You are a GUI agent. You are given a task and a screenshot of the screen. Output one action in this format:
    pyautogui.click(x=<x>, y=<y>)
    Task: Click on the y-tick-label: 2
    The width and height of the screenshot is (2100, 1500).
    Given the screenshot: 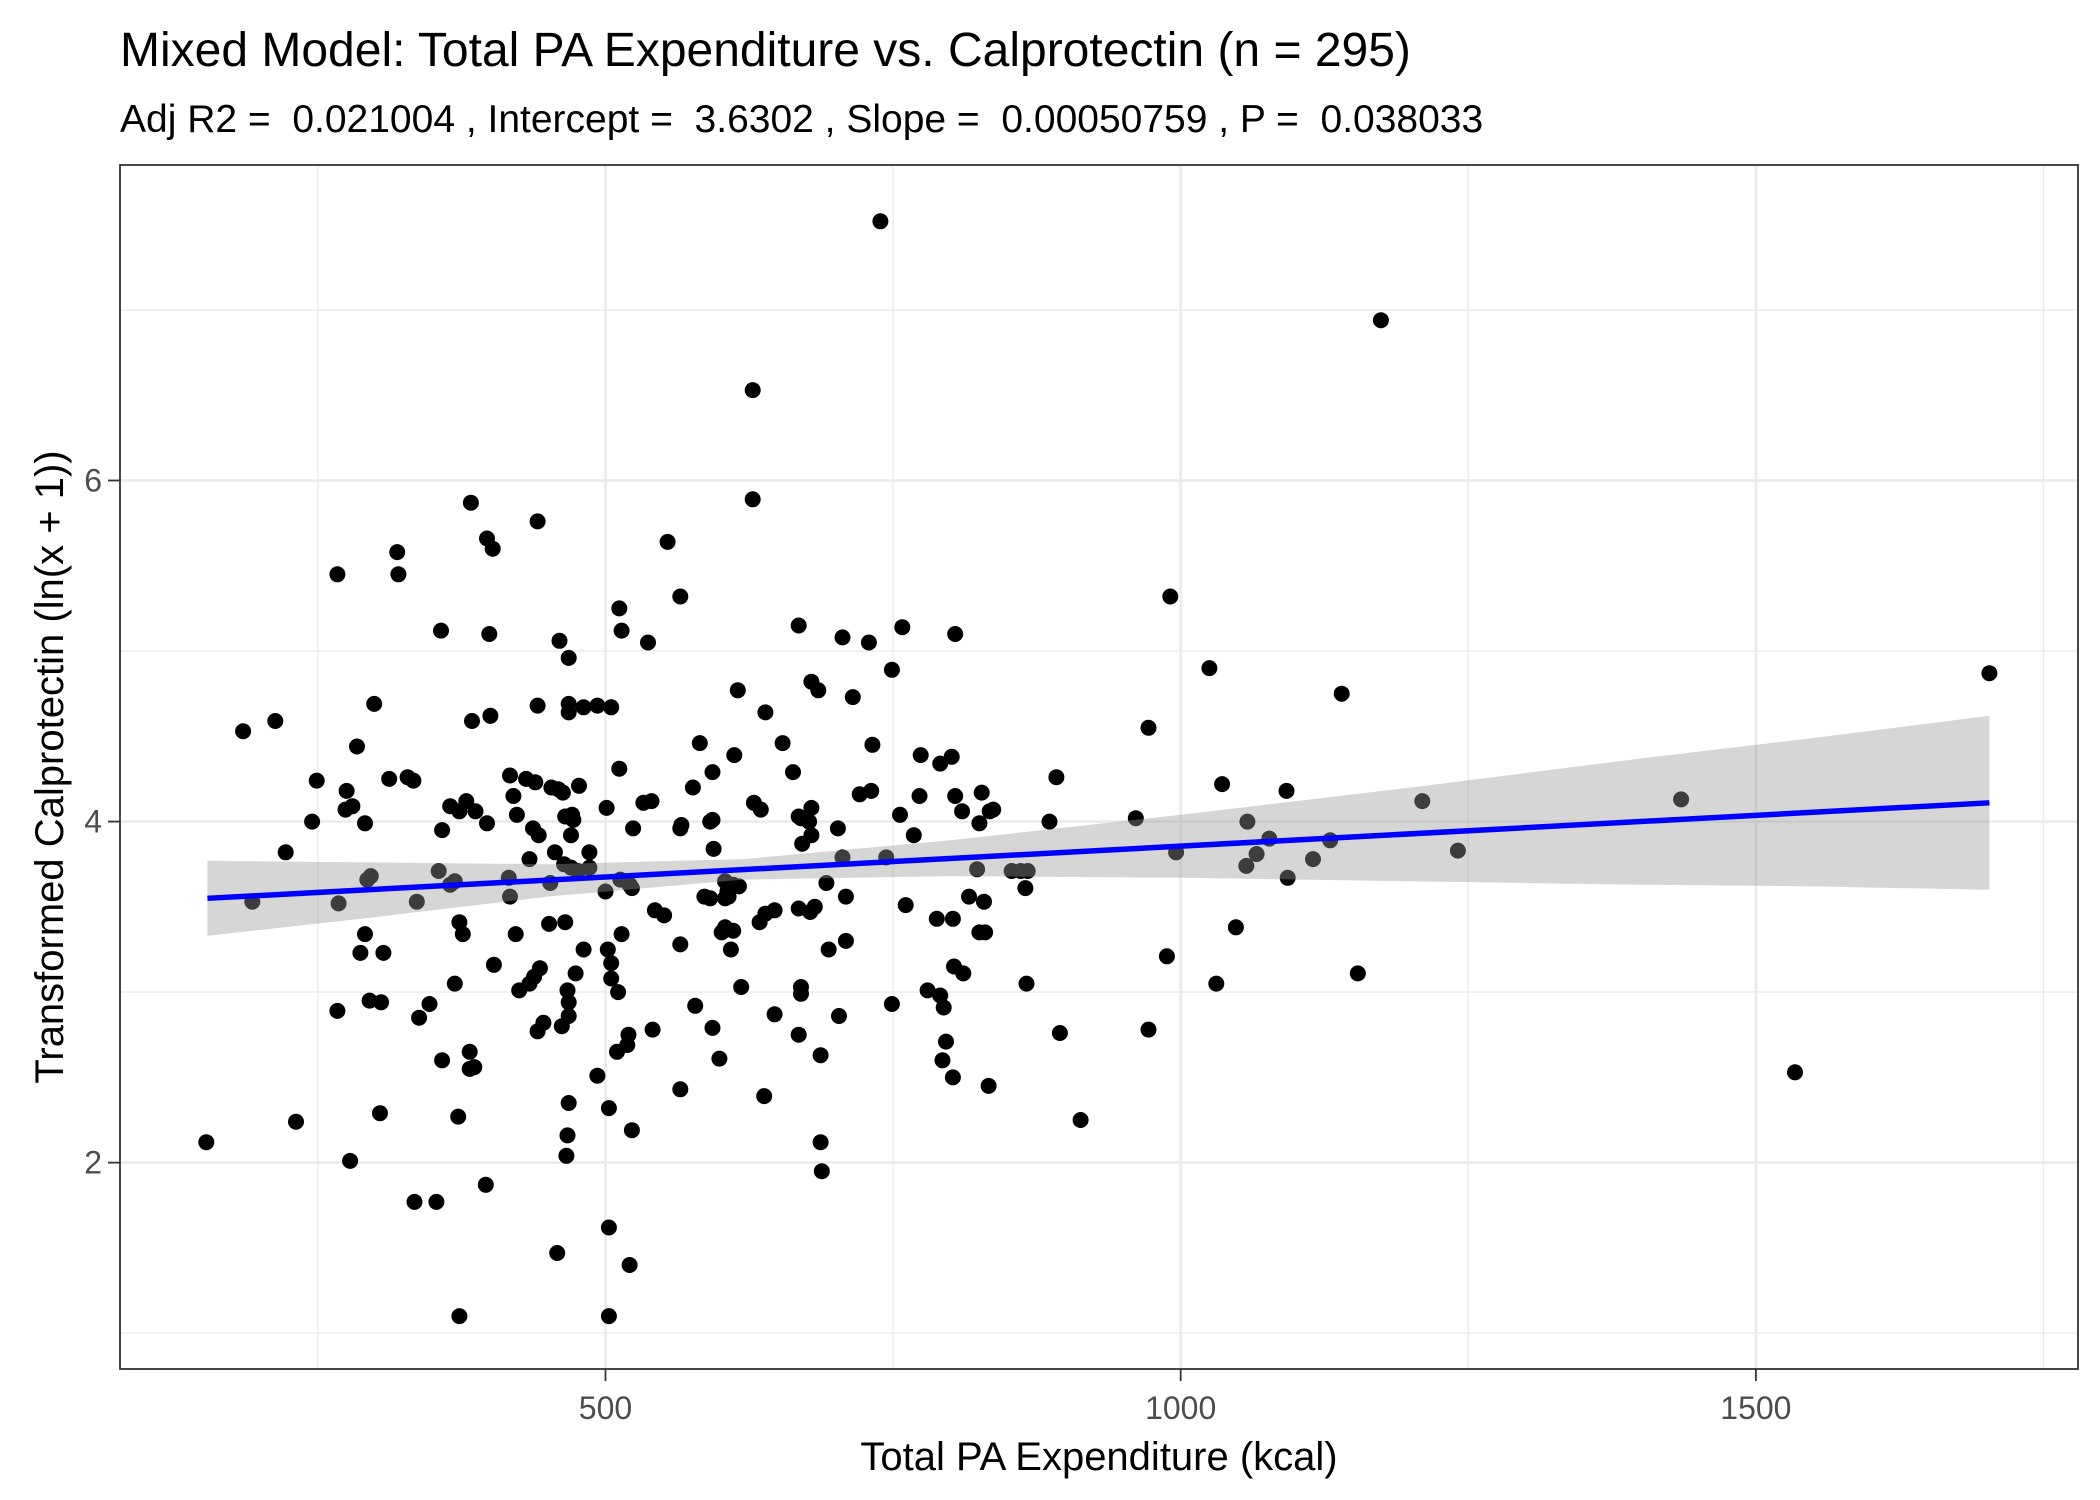 What is the action you would take?
    pyautogui.click(x=93, y=1163)
    